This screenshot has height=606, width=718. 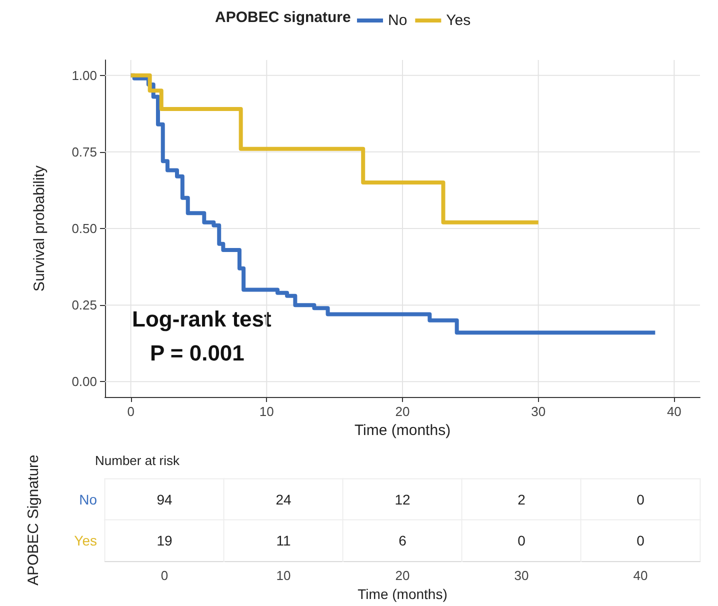 What do you see at coordinates (84, 305) in the screenshot?
I see `y-tick-label: 0.25` at bounding box center [84, 305].